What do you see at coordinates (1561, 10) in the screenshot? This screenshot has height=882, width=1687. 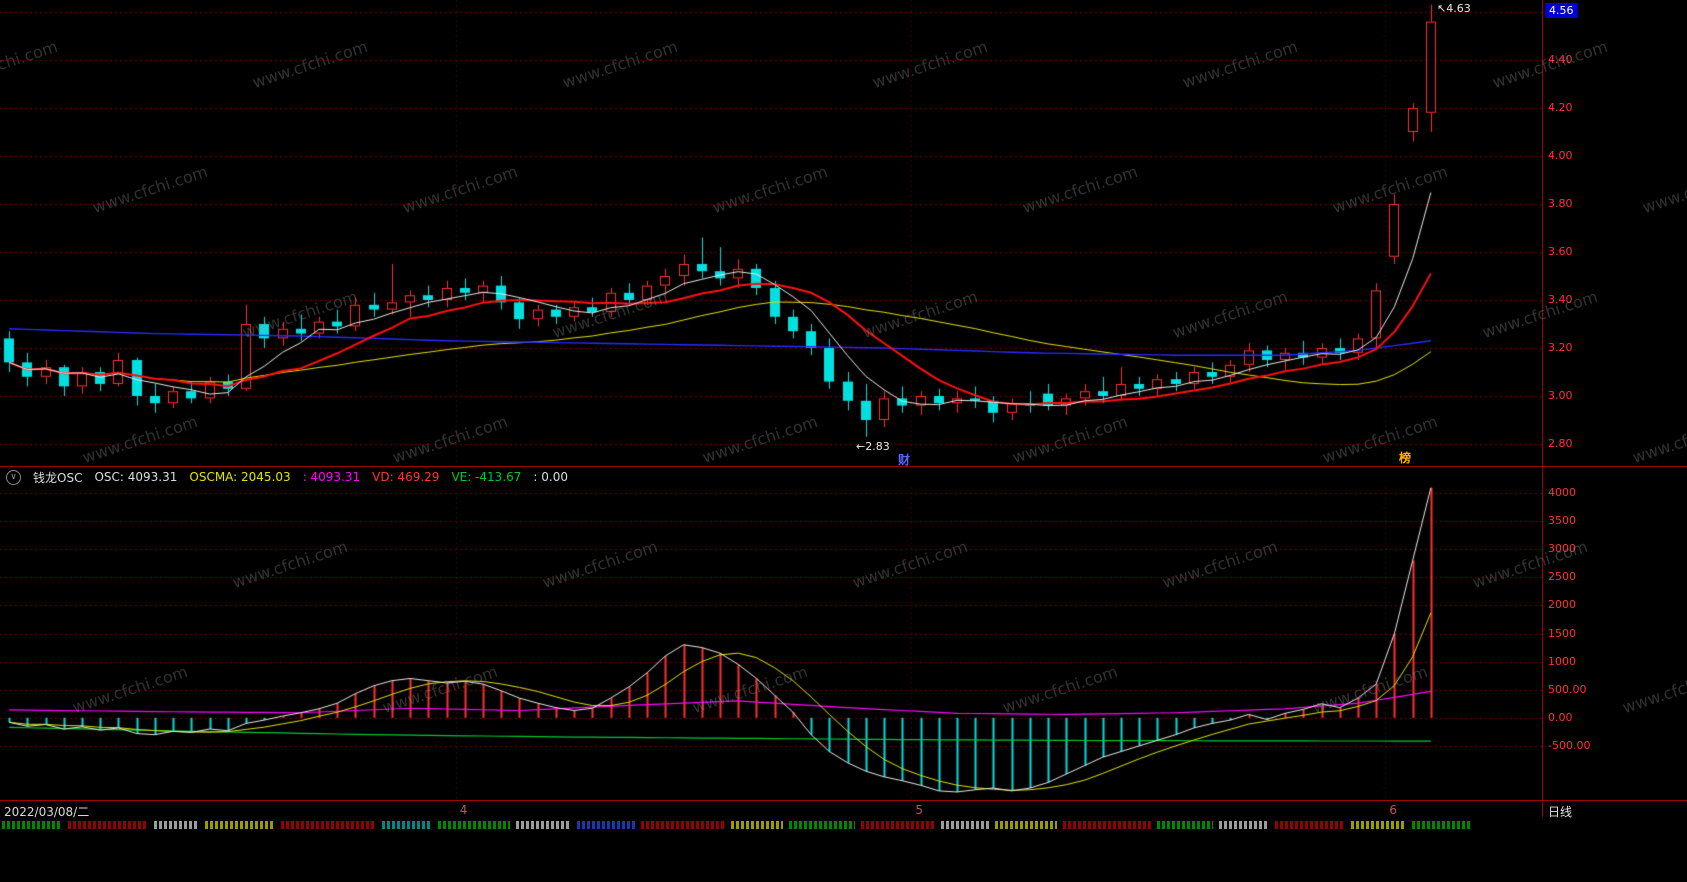 I see `last-price-tag: 4.56` at bounding box center [1561, 10].